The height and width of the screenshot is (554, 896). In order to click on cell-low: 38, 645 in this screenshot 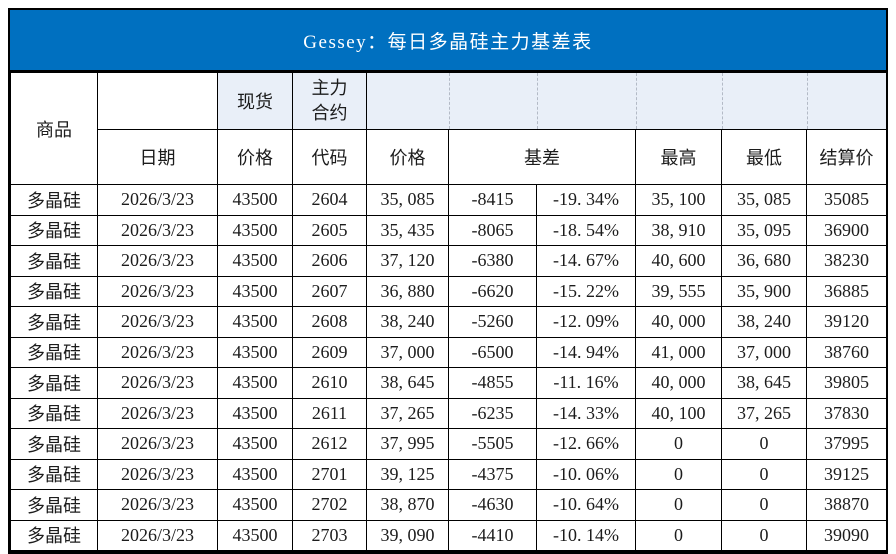, I will do `click(764, 383)`.